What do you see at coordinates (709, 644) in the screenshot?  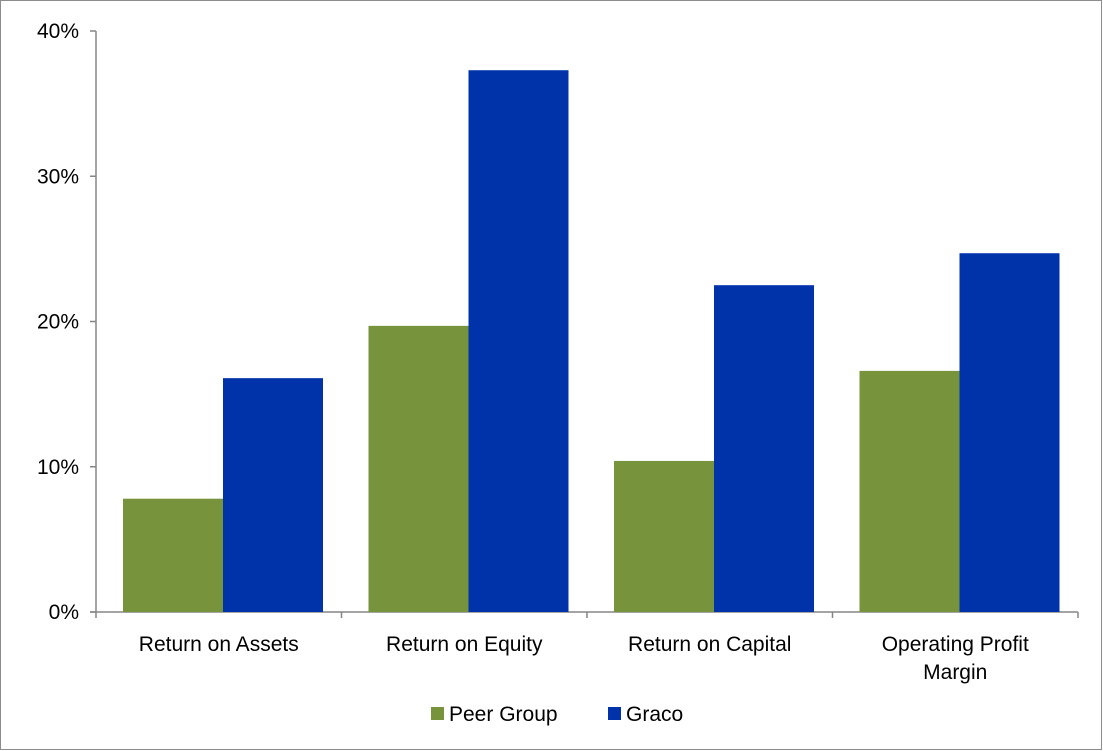 I see `x-category-label: Return on Capital` at bounding box center [709, 644].